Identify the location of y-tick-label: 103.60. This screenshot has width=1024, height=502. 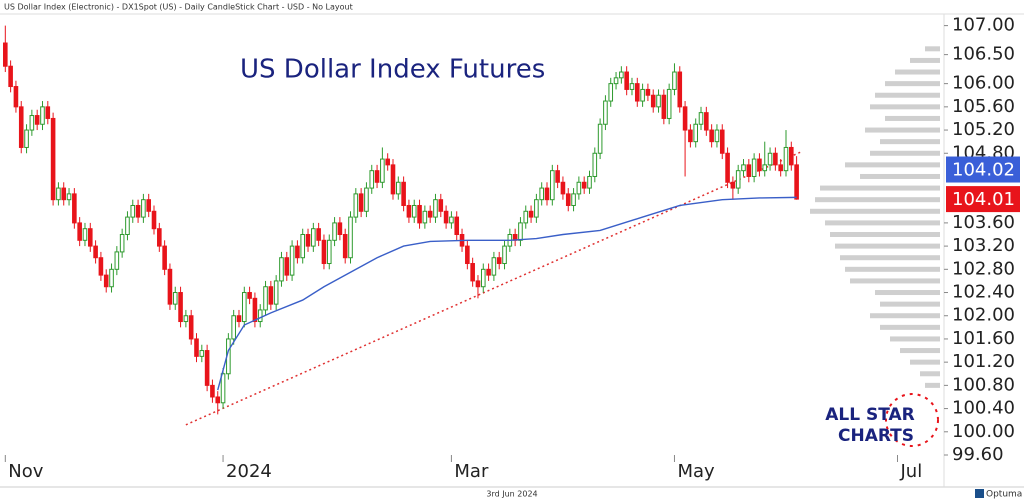
(983, 222).